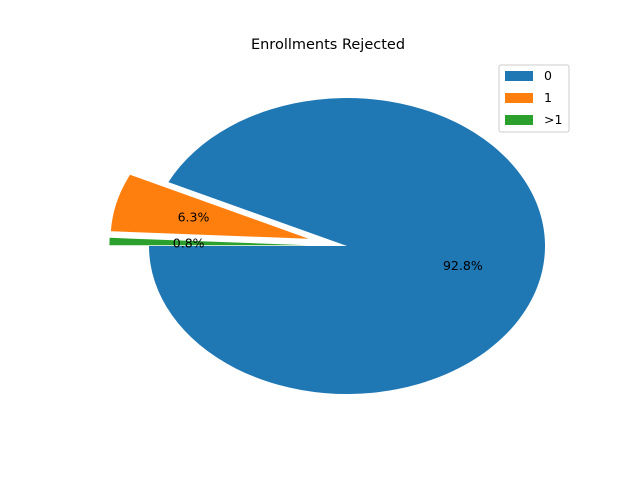 This screenshot has height=480, width=640. I want to click on legend: 0 1 >1, so click(534, 98).